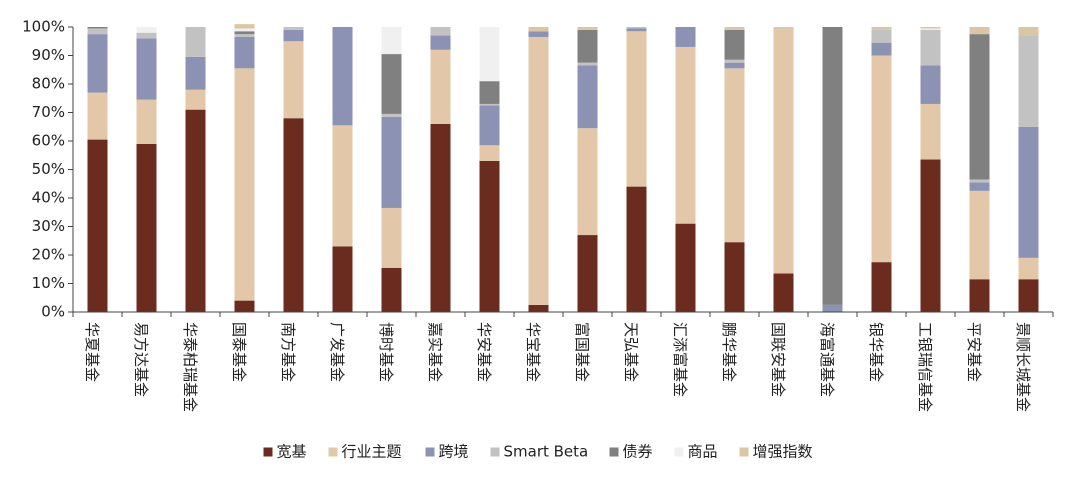 This screenshot has width=1080, height=482. I want to click on x-tick-label: 鹏华基金, so click(729, 352).